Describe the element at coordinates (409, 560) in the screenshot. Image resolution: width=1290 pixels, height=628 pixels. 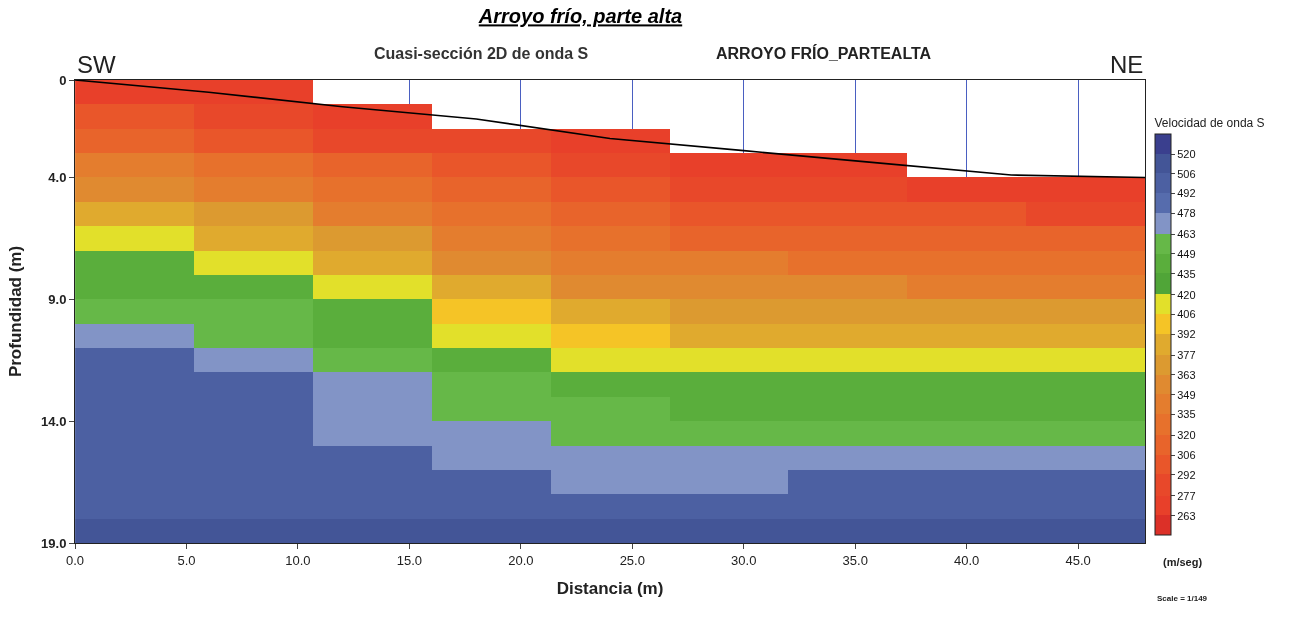
I see `x-tick-label: 15.0` at that location.